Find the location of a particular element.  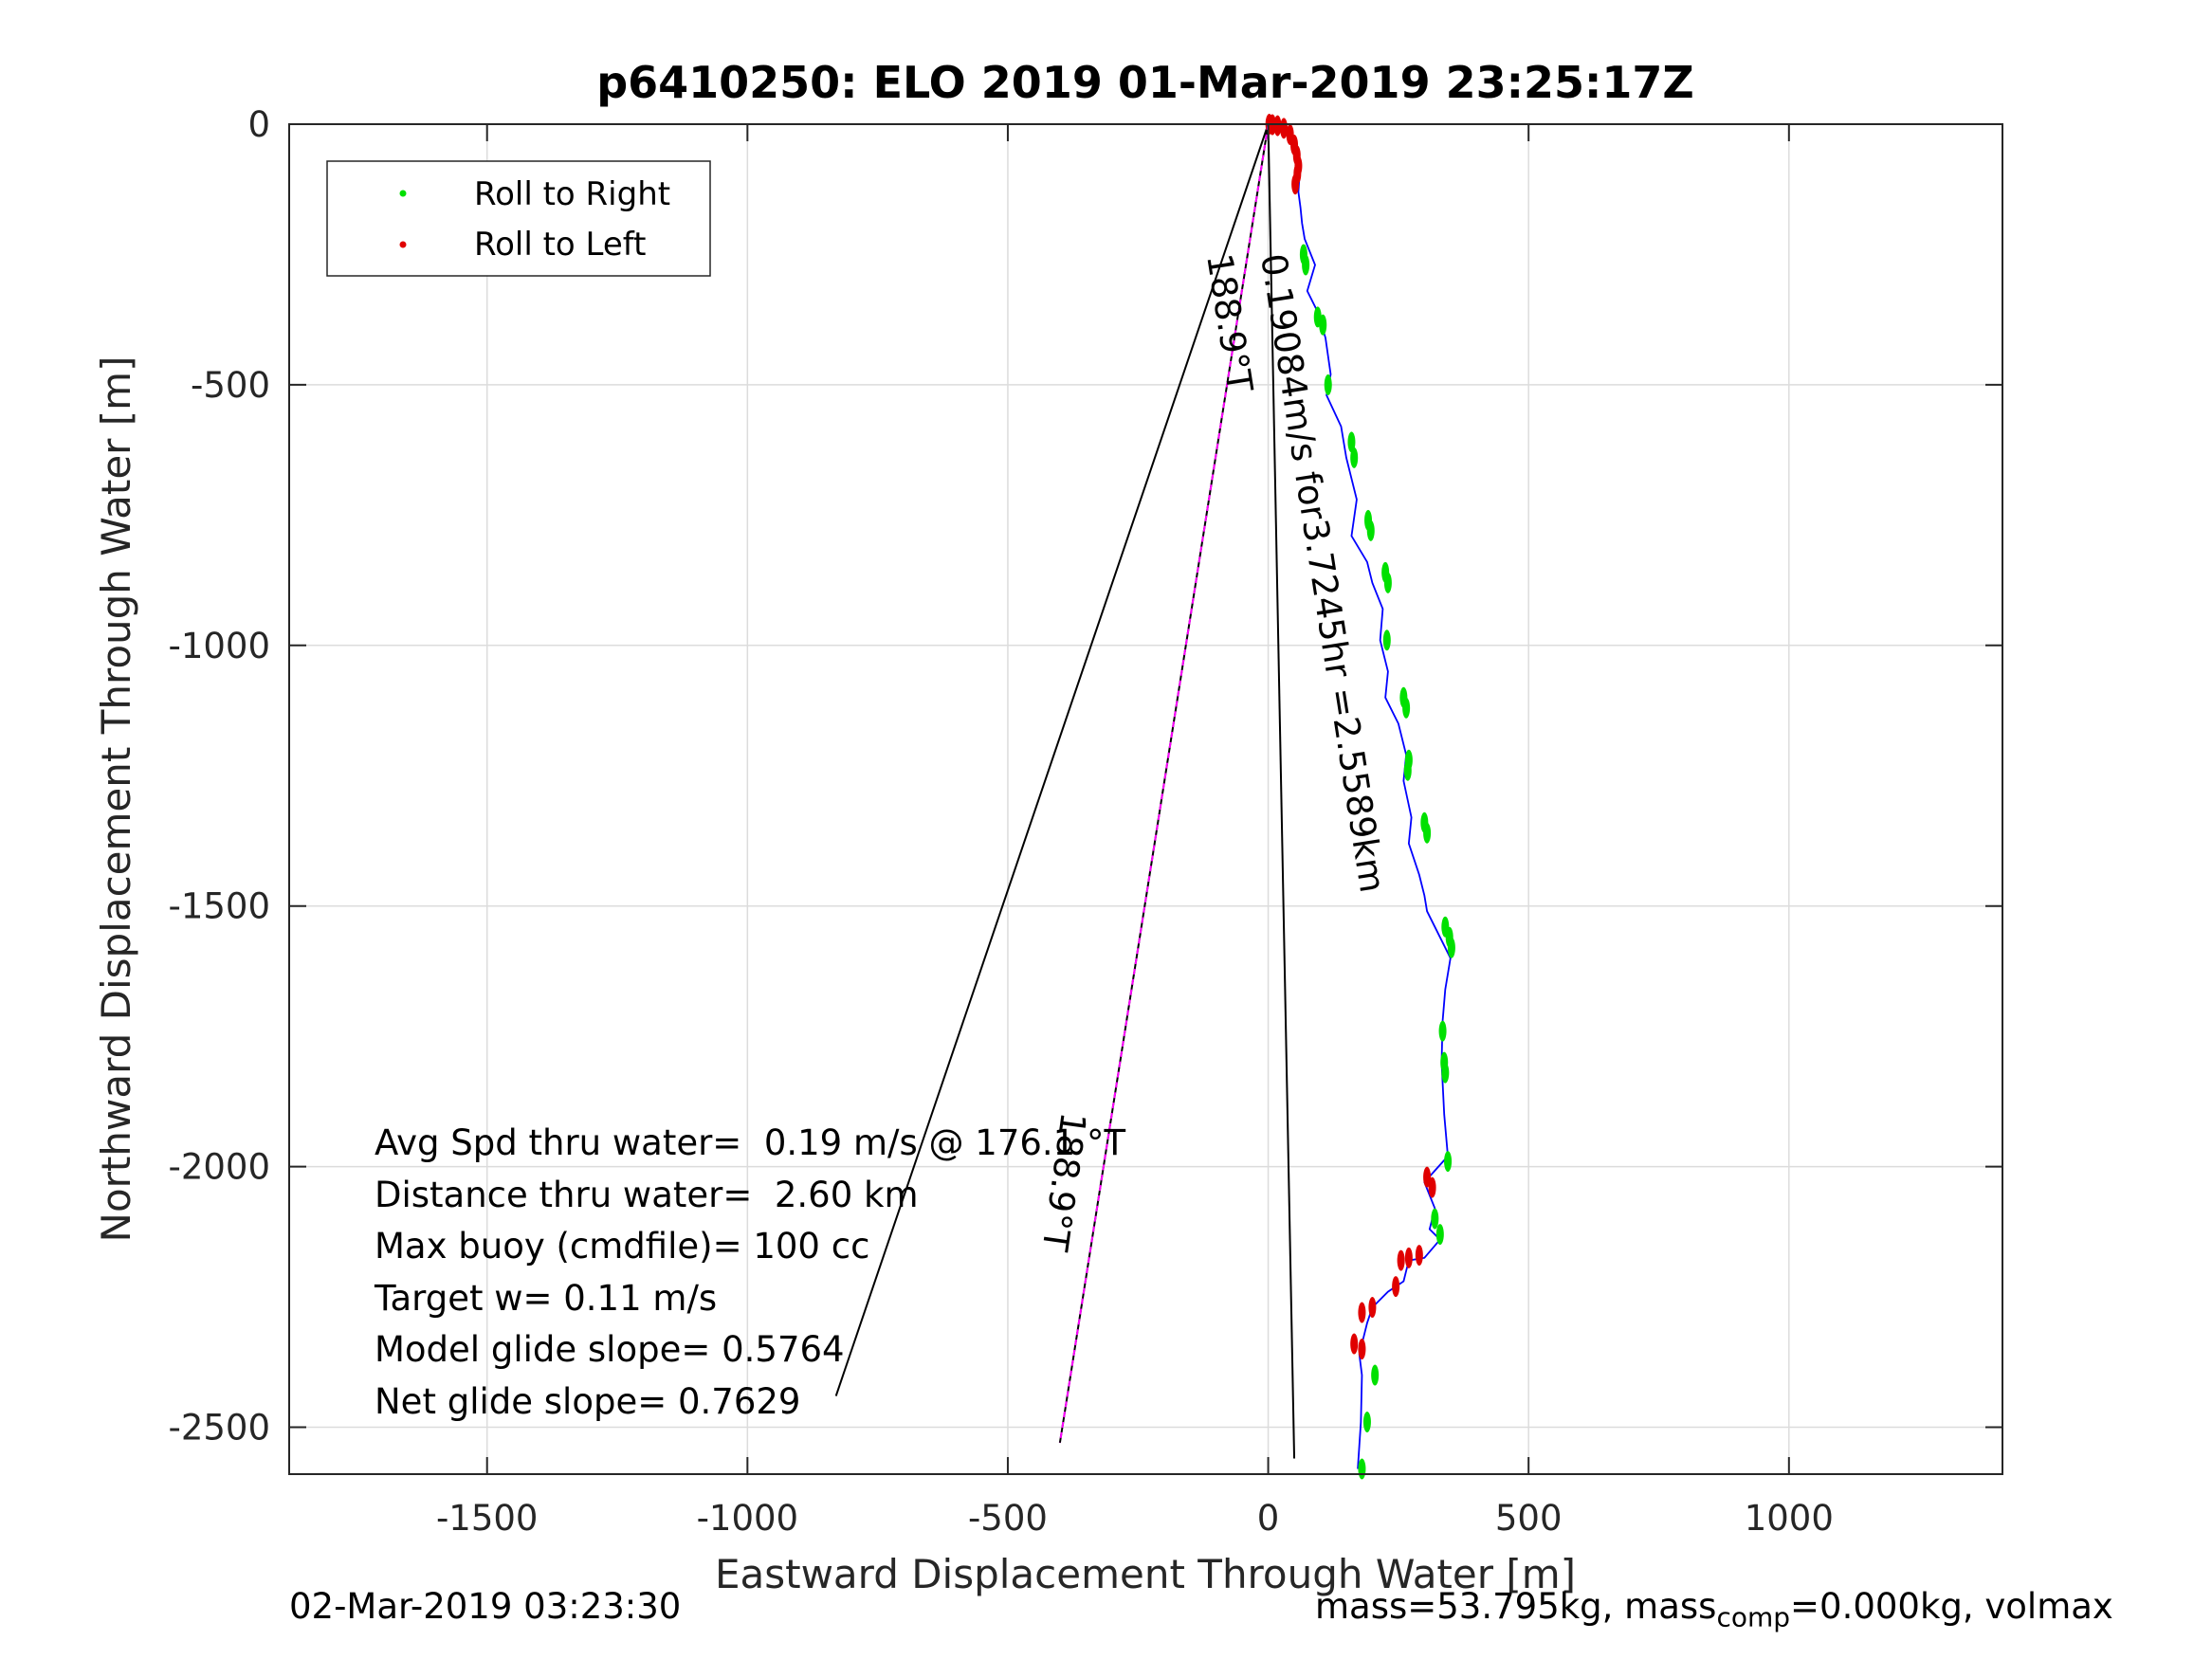

y-tick-label: 0 is located at coordinates (258, 124).